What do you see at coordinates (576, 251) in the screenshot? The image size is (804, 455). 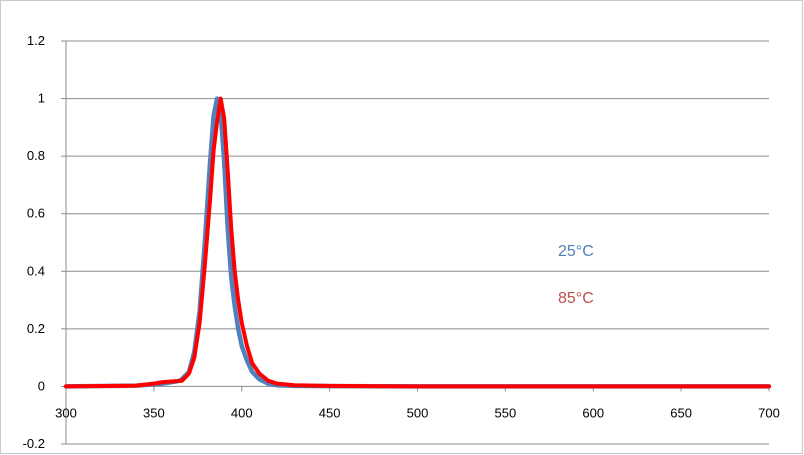 I see `annotation-label: 25°C` at bounding box center [576, 251].